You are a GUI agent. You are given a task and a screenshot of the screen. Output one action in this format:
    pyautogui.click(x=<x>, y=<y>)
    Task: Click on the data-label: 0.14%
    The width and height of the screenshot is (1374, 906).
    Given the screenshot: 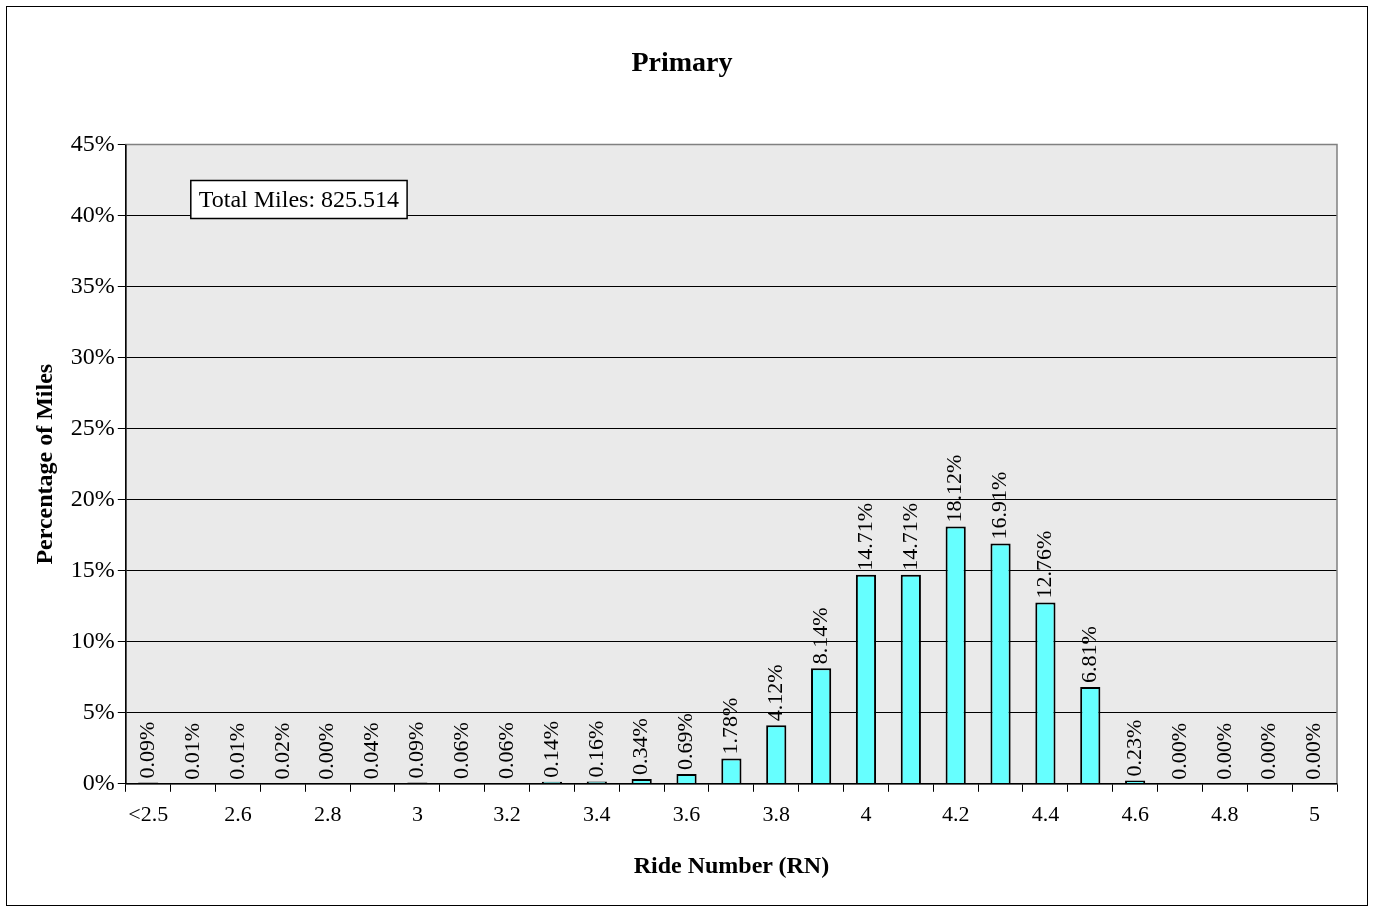 What is the action you would take?
    pyautogui.click(x=550, y=749)
    